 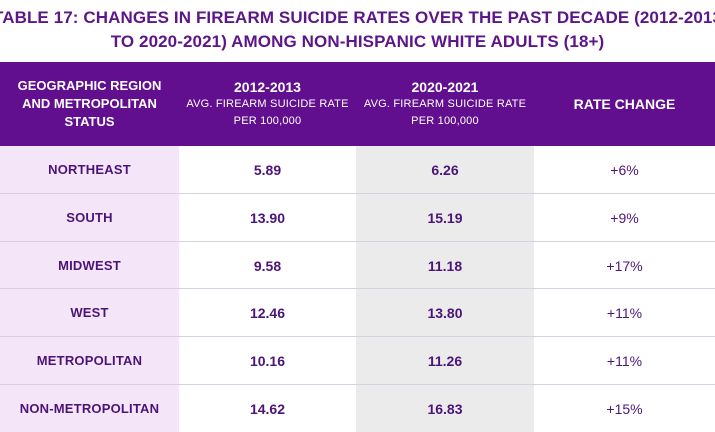 I want to click on header-2020-2021-desc: AVG. FIREARM SUICIDE RATE, so click(x=445, y=104).